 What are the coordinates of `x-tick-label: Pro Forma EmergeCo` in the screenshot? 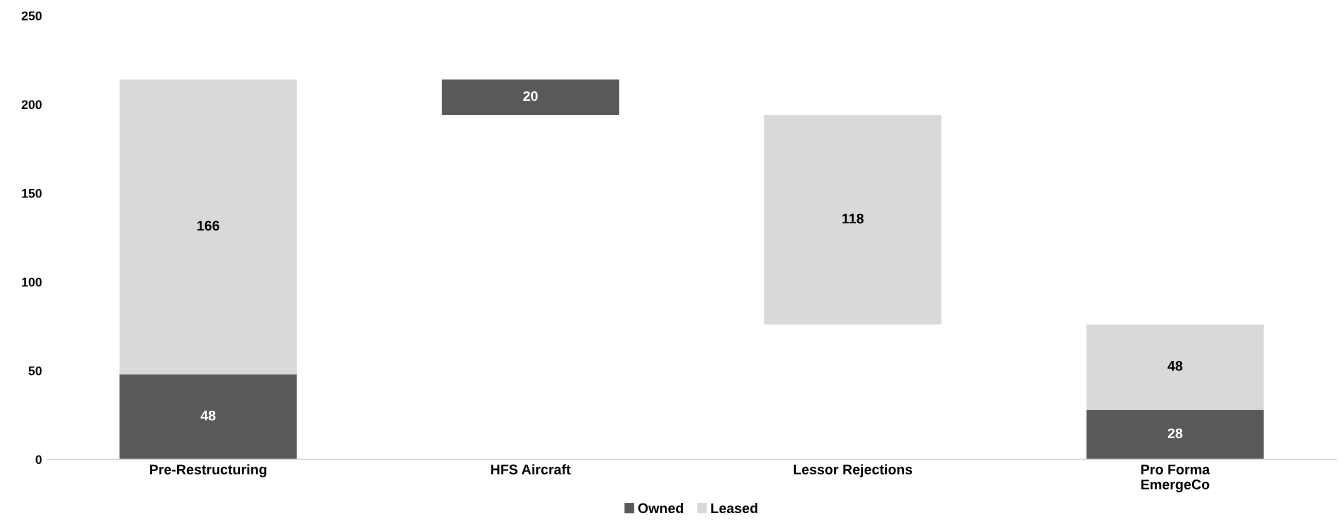 It's located at (1175, 478).